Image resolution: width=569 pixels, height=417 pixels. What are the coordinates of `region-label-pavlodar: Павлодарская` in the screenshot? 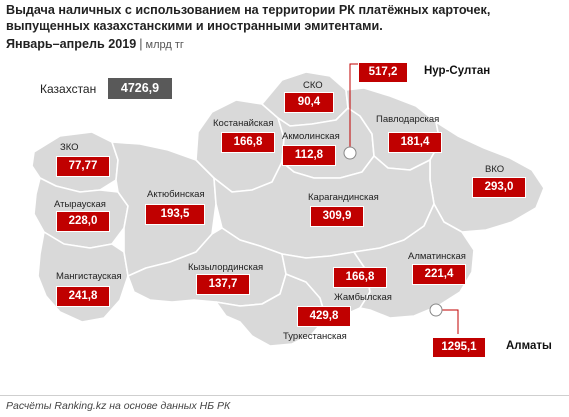 It's located at (408, 119).